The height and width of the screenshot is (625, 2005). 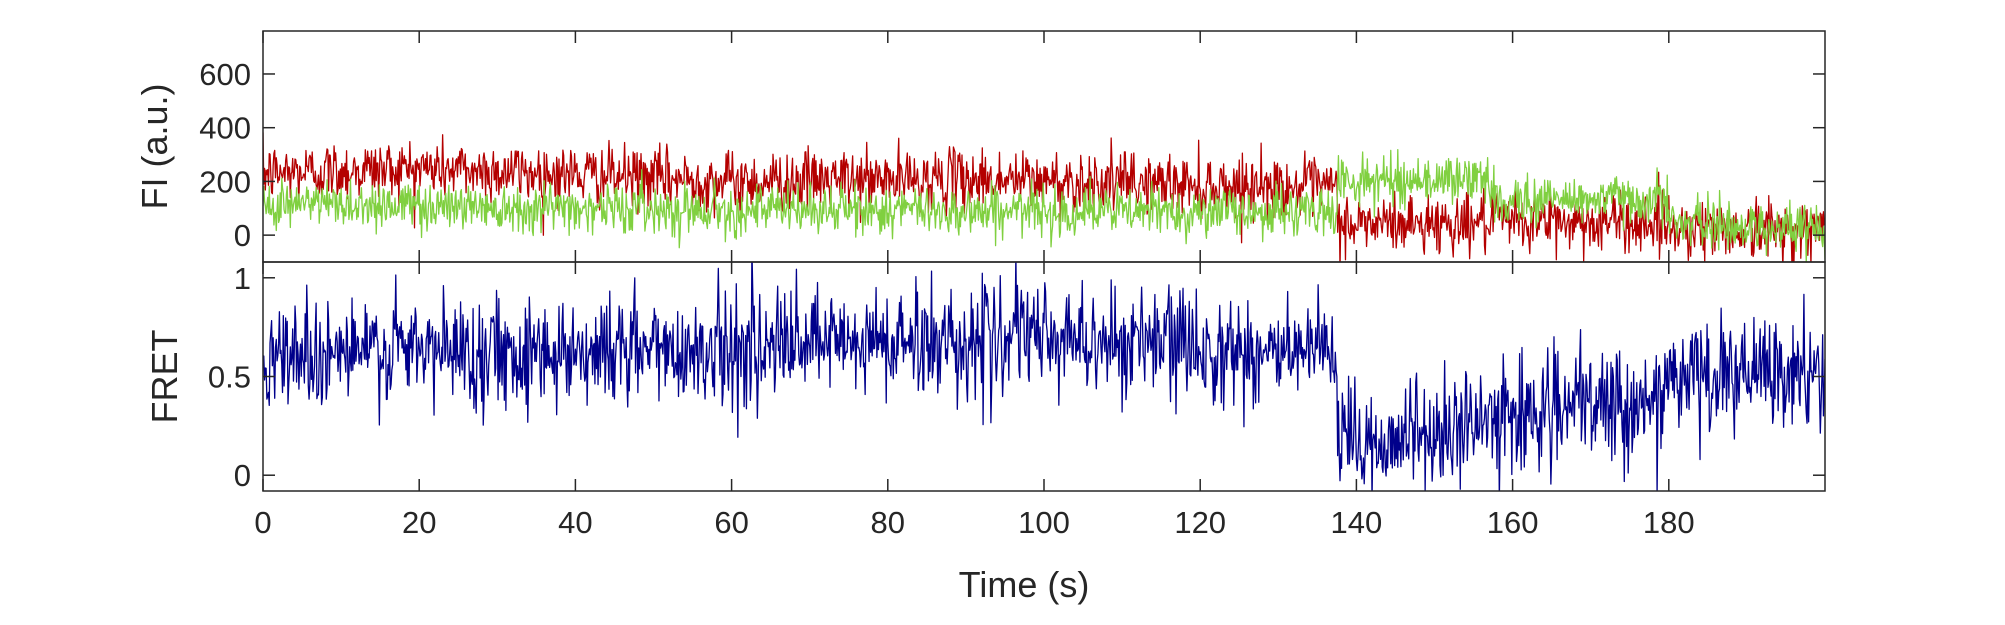 What do you see at coordinates (154, 146) in the screenshot?
I see `y-axis-label: FI (a.u.)` at bounding box center [154, 146].